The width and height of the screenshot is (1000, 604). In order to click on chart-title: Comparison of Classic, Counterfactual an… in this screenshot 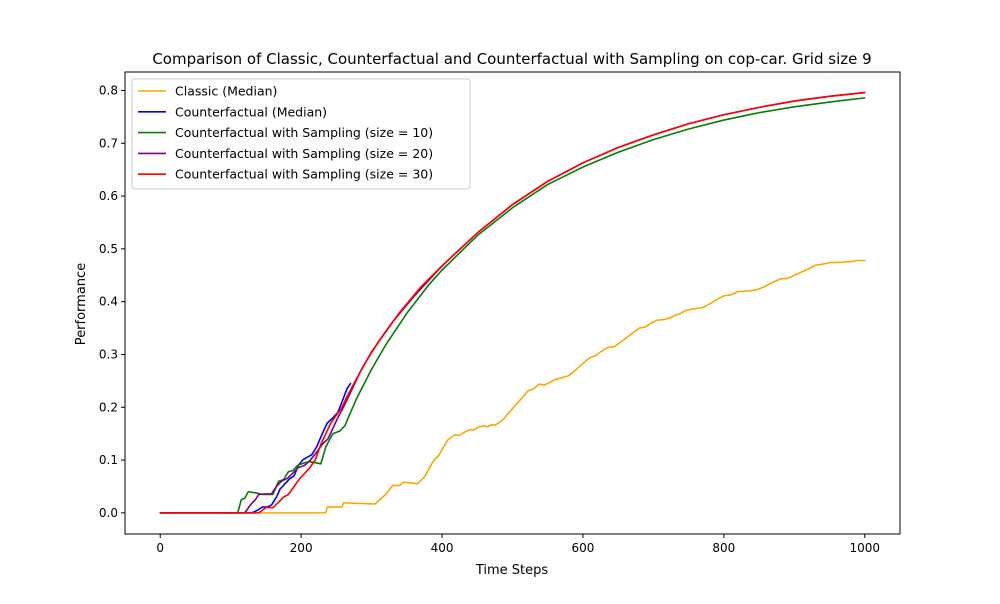, I will do `click(511, 59)`.